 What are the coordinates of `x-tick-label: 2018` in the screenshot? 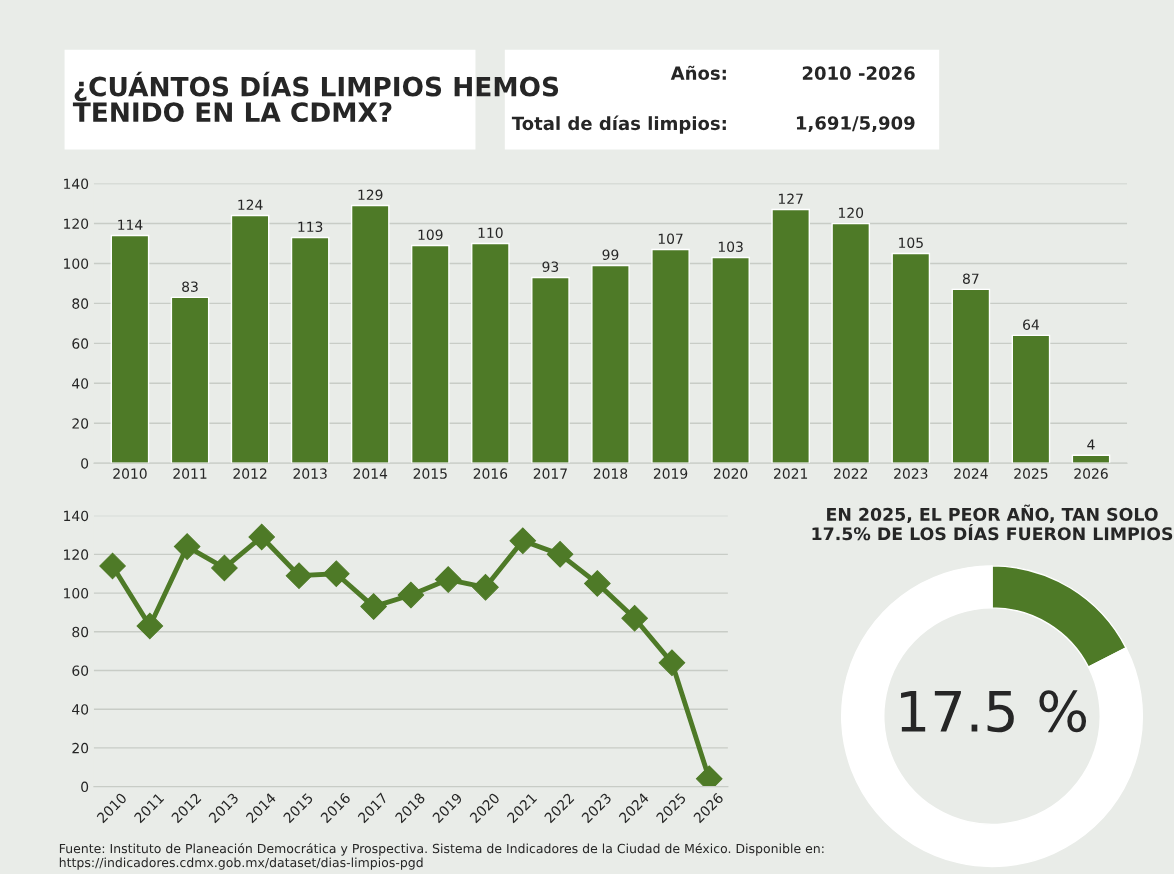 It's located at (610, 473).